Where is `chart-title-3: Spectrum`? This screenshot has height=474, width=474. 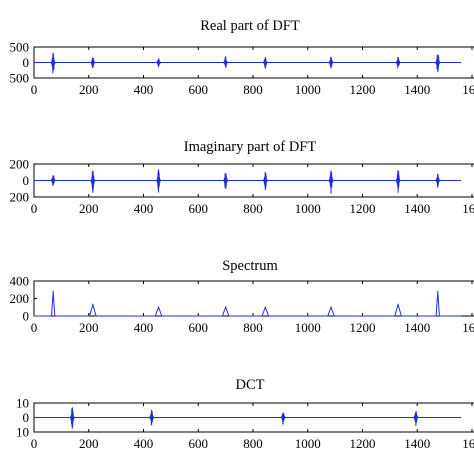 chart-title-3: Spectrum is located at coordinates (250, 266).